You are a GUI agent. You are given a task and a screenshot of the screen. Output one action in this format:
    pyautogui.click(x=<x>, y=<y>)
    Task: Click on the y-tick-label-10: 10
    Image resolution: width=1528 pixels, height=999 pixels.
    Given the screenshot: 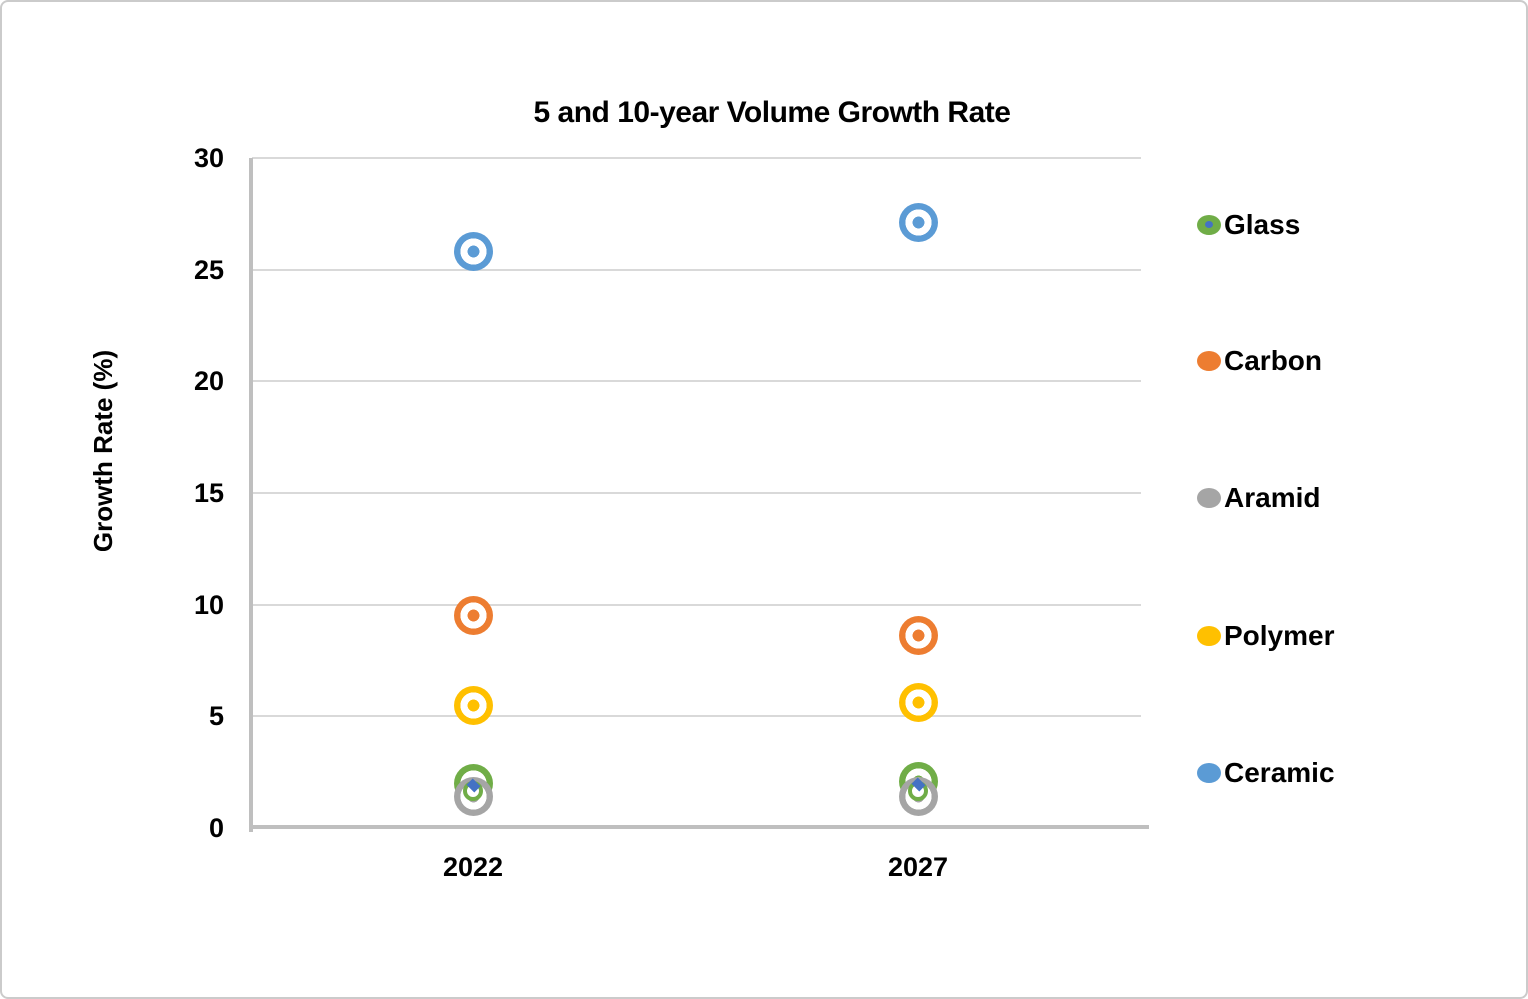 What is the action you would take?
    pyautogui.click(x=208, y=604)
    